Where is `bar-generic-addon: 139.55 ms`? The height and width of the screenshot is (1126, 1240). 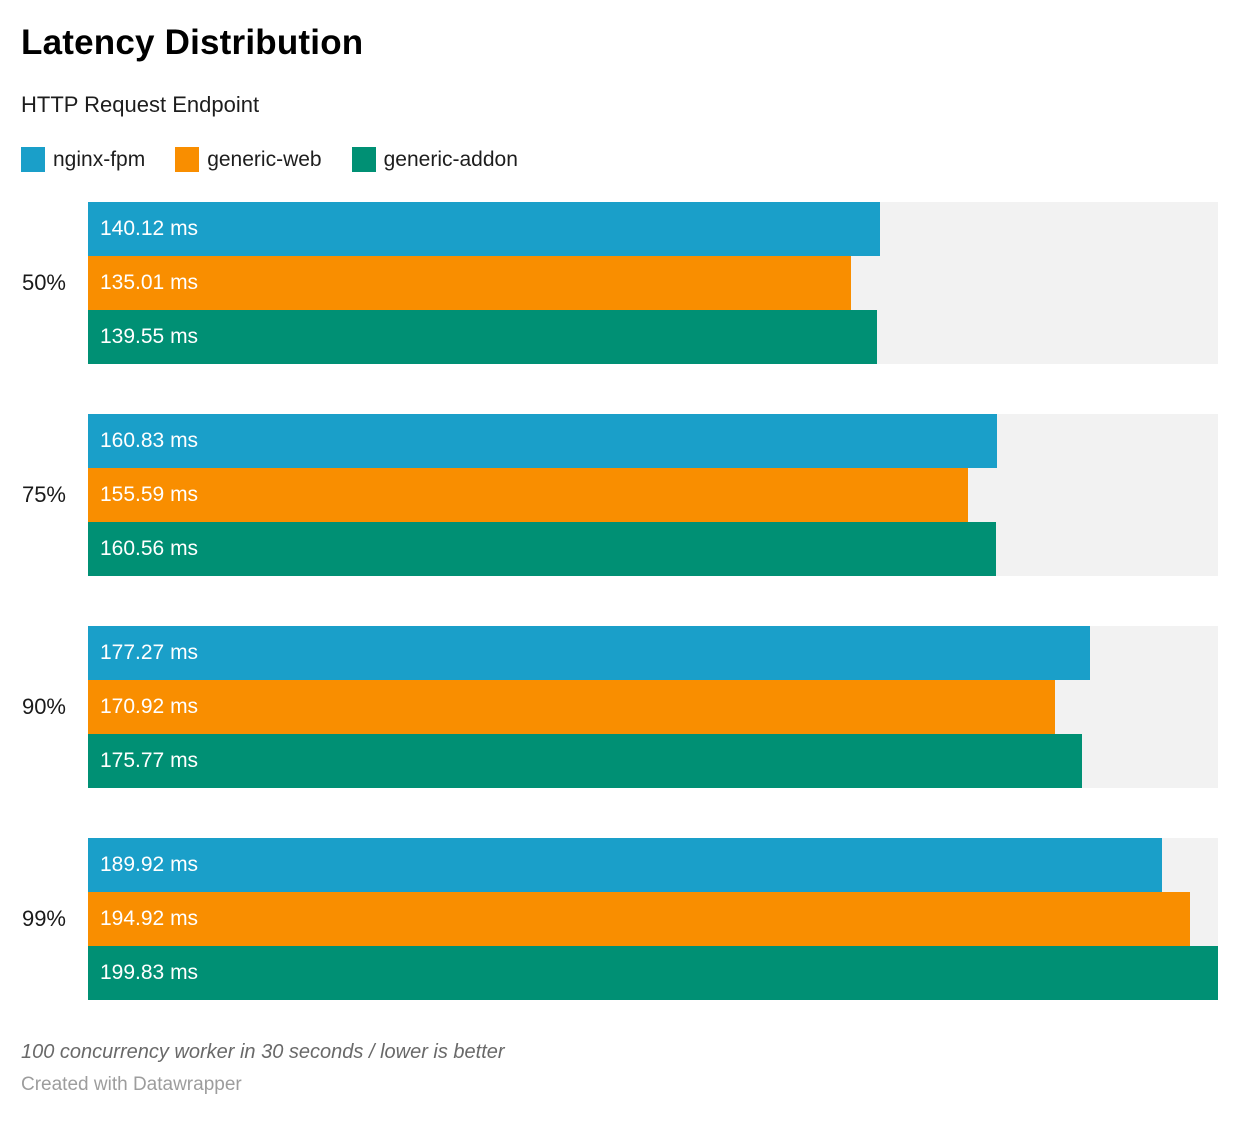
bar-generic-addon: 139.55 ms is located at coordinates (483, 337).